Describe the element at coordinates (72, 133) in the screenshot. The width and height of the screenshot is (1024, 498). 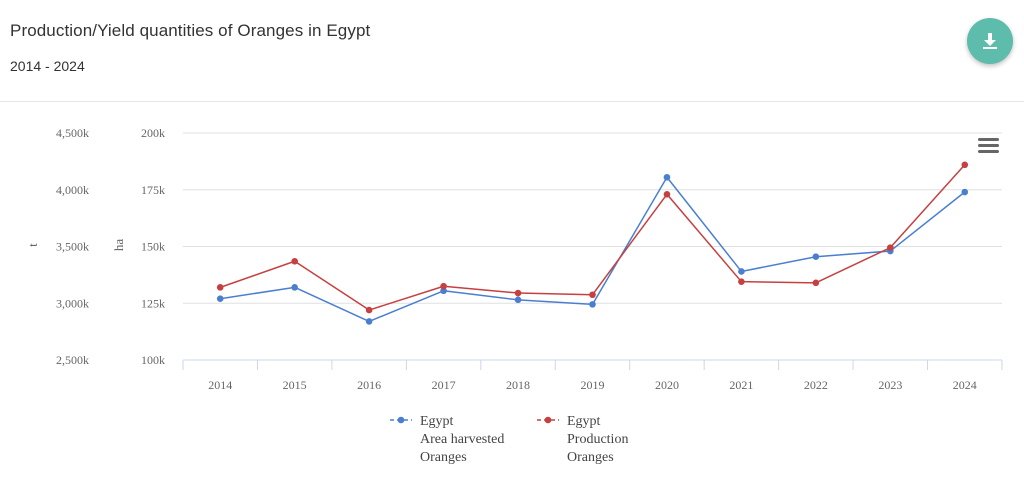
I see `outer-axis-tick-label: 4,500k` at that location.